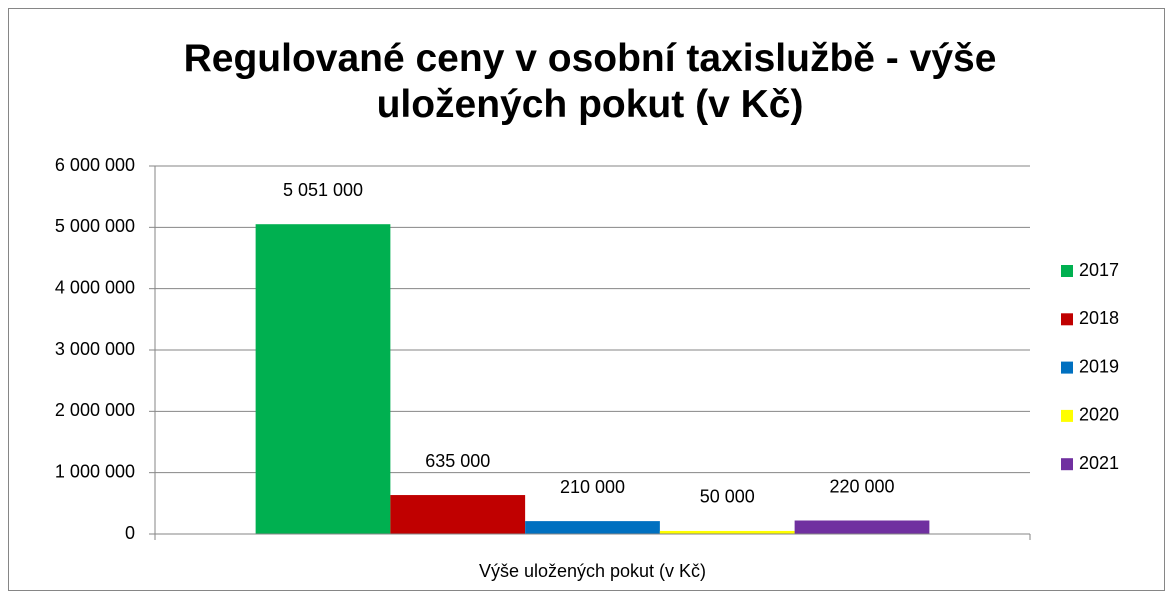 The height and width of the screenshot is (595, 1173). I want to click on data-label: 210 000, so click(592, 487).